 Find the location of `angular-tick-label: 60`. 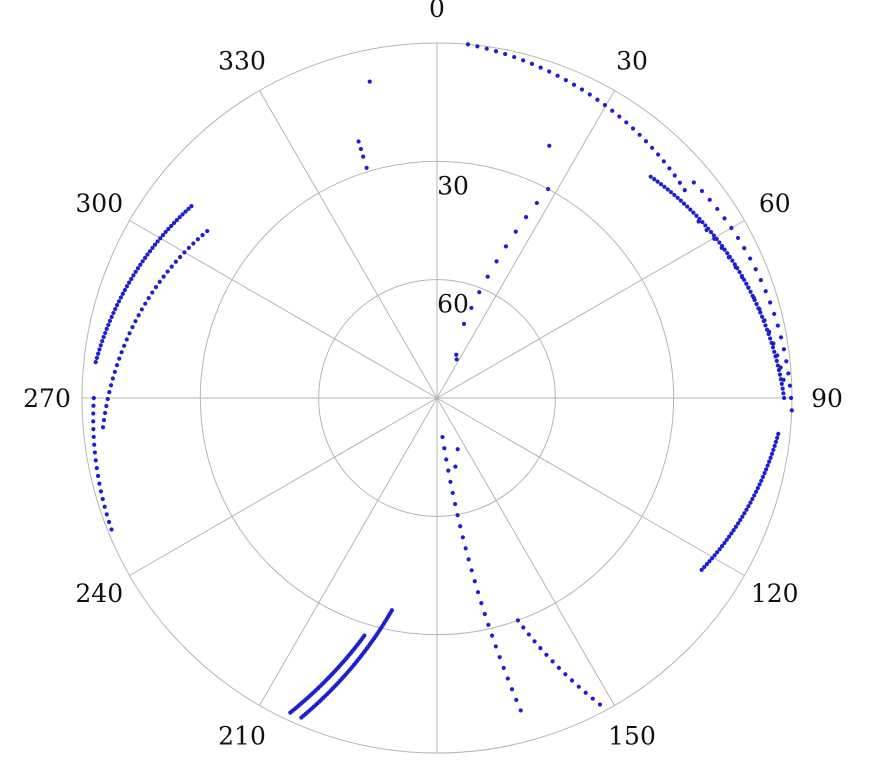

angular-tick-label: 60 is located at coordinates (775, 203).